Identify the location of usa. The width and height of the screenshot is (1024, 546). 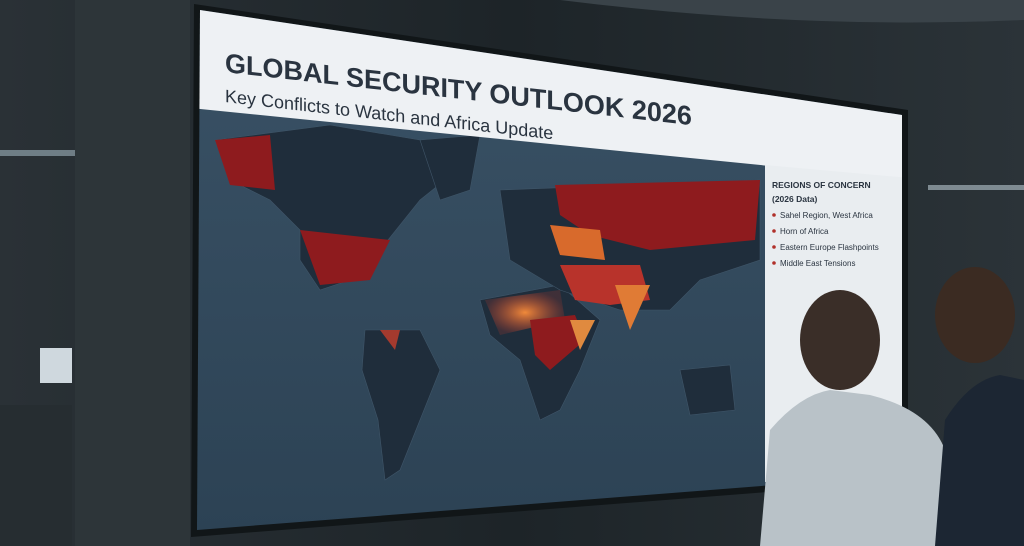
(345, 257).